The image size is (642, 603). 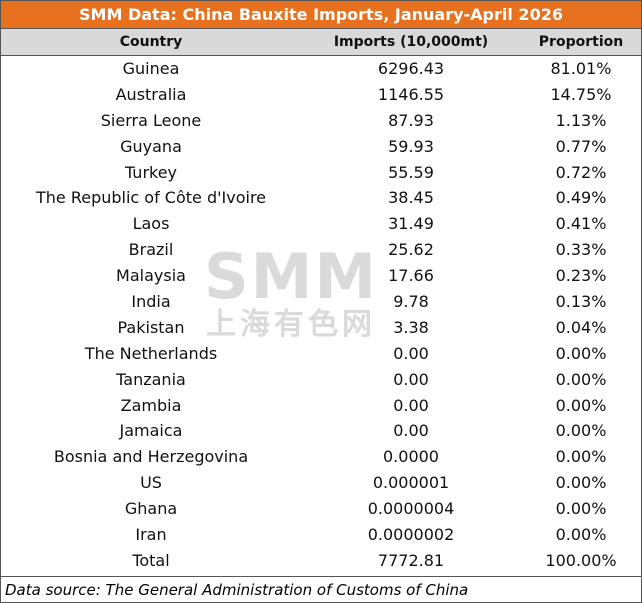 What do you see at coordinates (411, 224) in the screenshot?
I see `table-cell: 31.49` at bounding box center [411, 224].